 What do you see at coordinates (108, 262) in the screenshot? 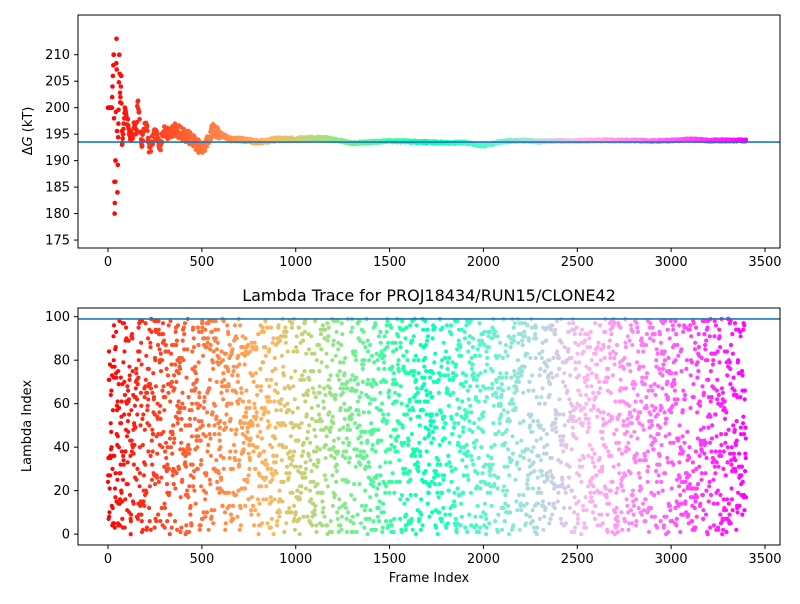
I see `x-tick-label: 0` at bounding box center [108, 262].